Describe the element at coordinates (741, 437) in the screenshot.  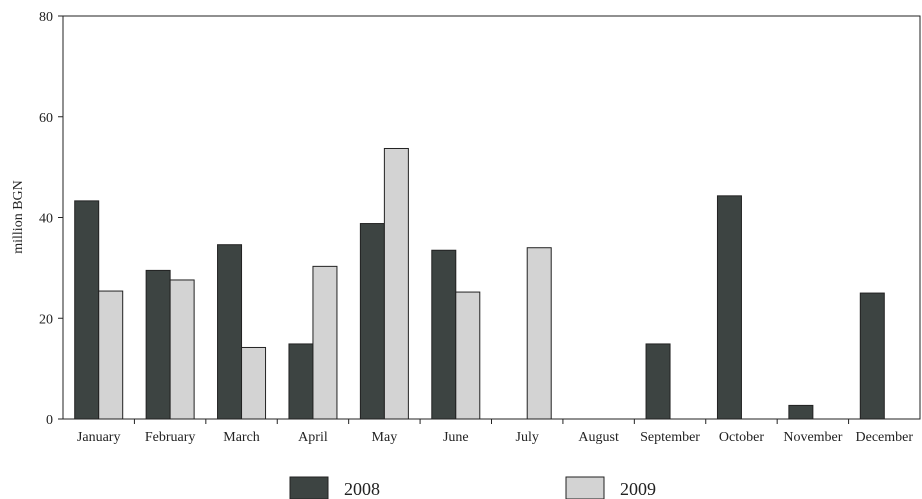
I see `x-tick-label: October` at that location.